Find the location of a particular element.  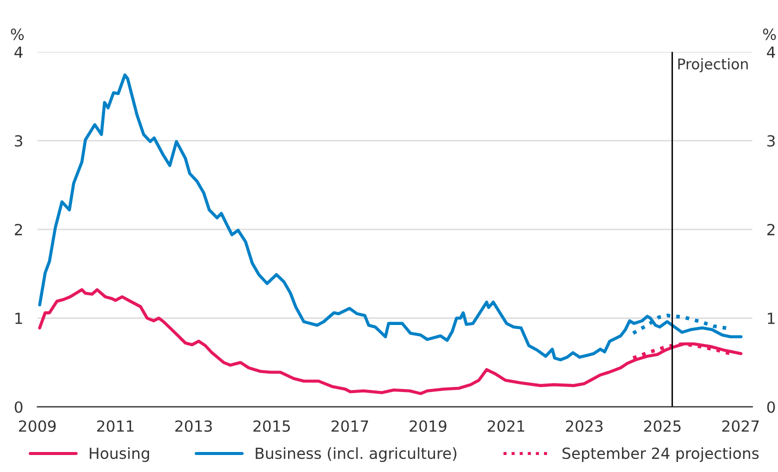

x-tick-label: 2013 is located at coordinates (193, 426).